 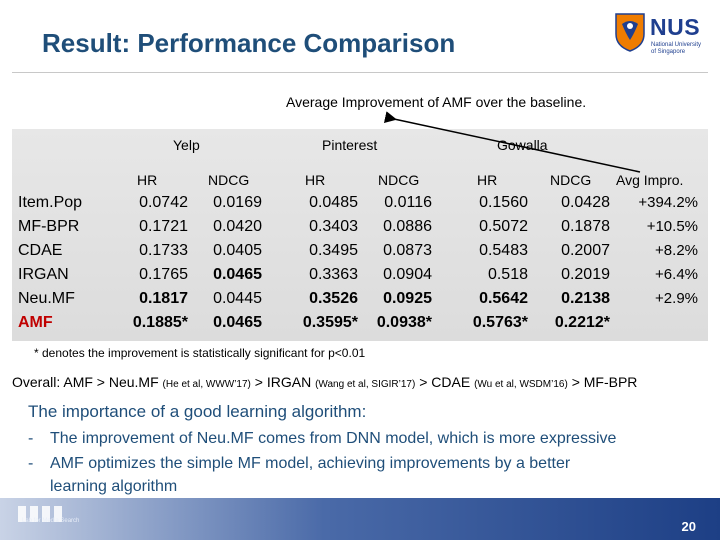 I want to click on table-cell: 0.518, so click(x=507, y=274).